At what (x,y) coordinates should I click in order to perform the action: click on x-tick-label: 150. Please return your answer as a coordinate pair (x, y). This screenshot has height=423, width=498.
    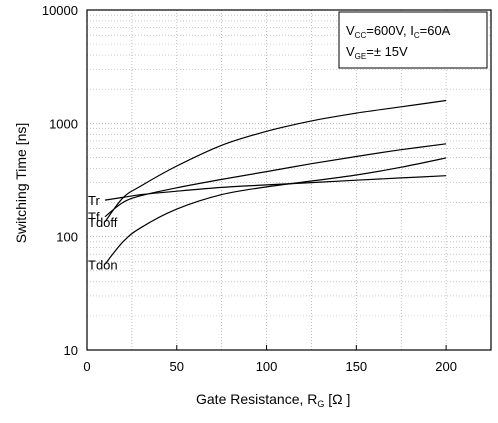
    Looking at the image, I should click on (356, 366).